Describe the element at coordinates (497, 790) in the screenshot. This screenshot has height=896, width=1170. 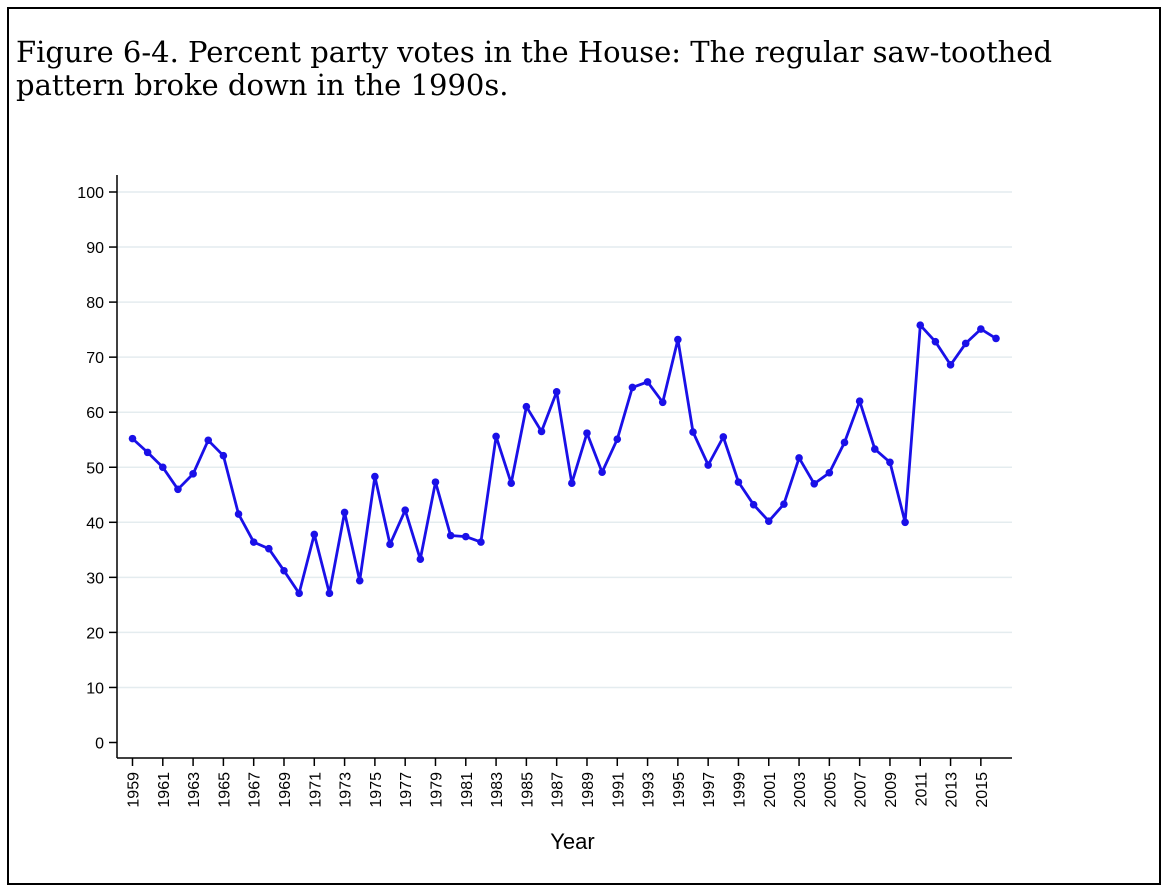
I see `x-tick-label: 1983` at that location.